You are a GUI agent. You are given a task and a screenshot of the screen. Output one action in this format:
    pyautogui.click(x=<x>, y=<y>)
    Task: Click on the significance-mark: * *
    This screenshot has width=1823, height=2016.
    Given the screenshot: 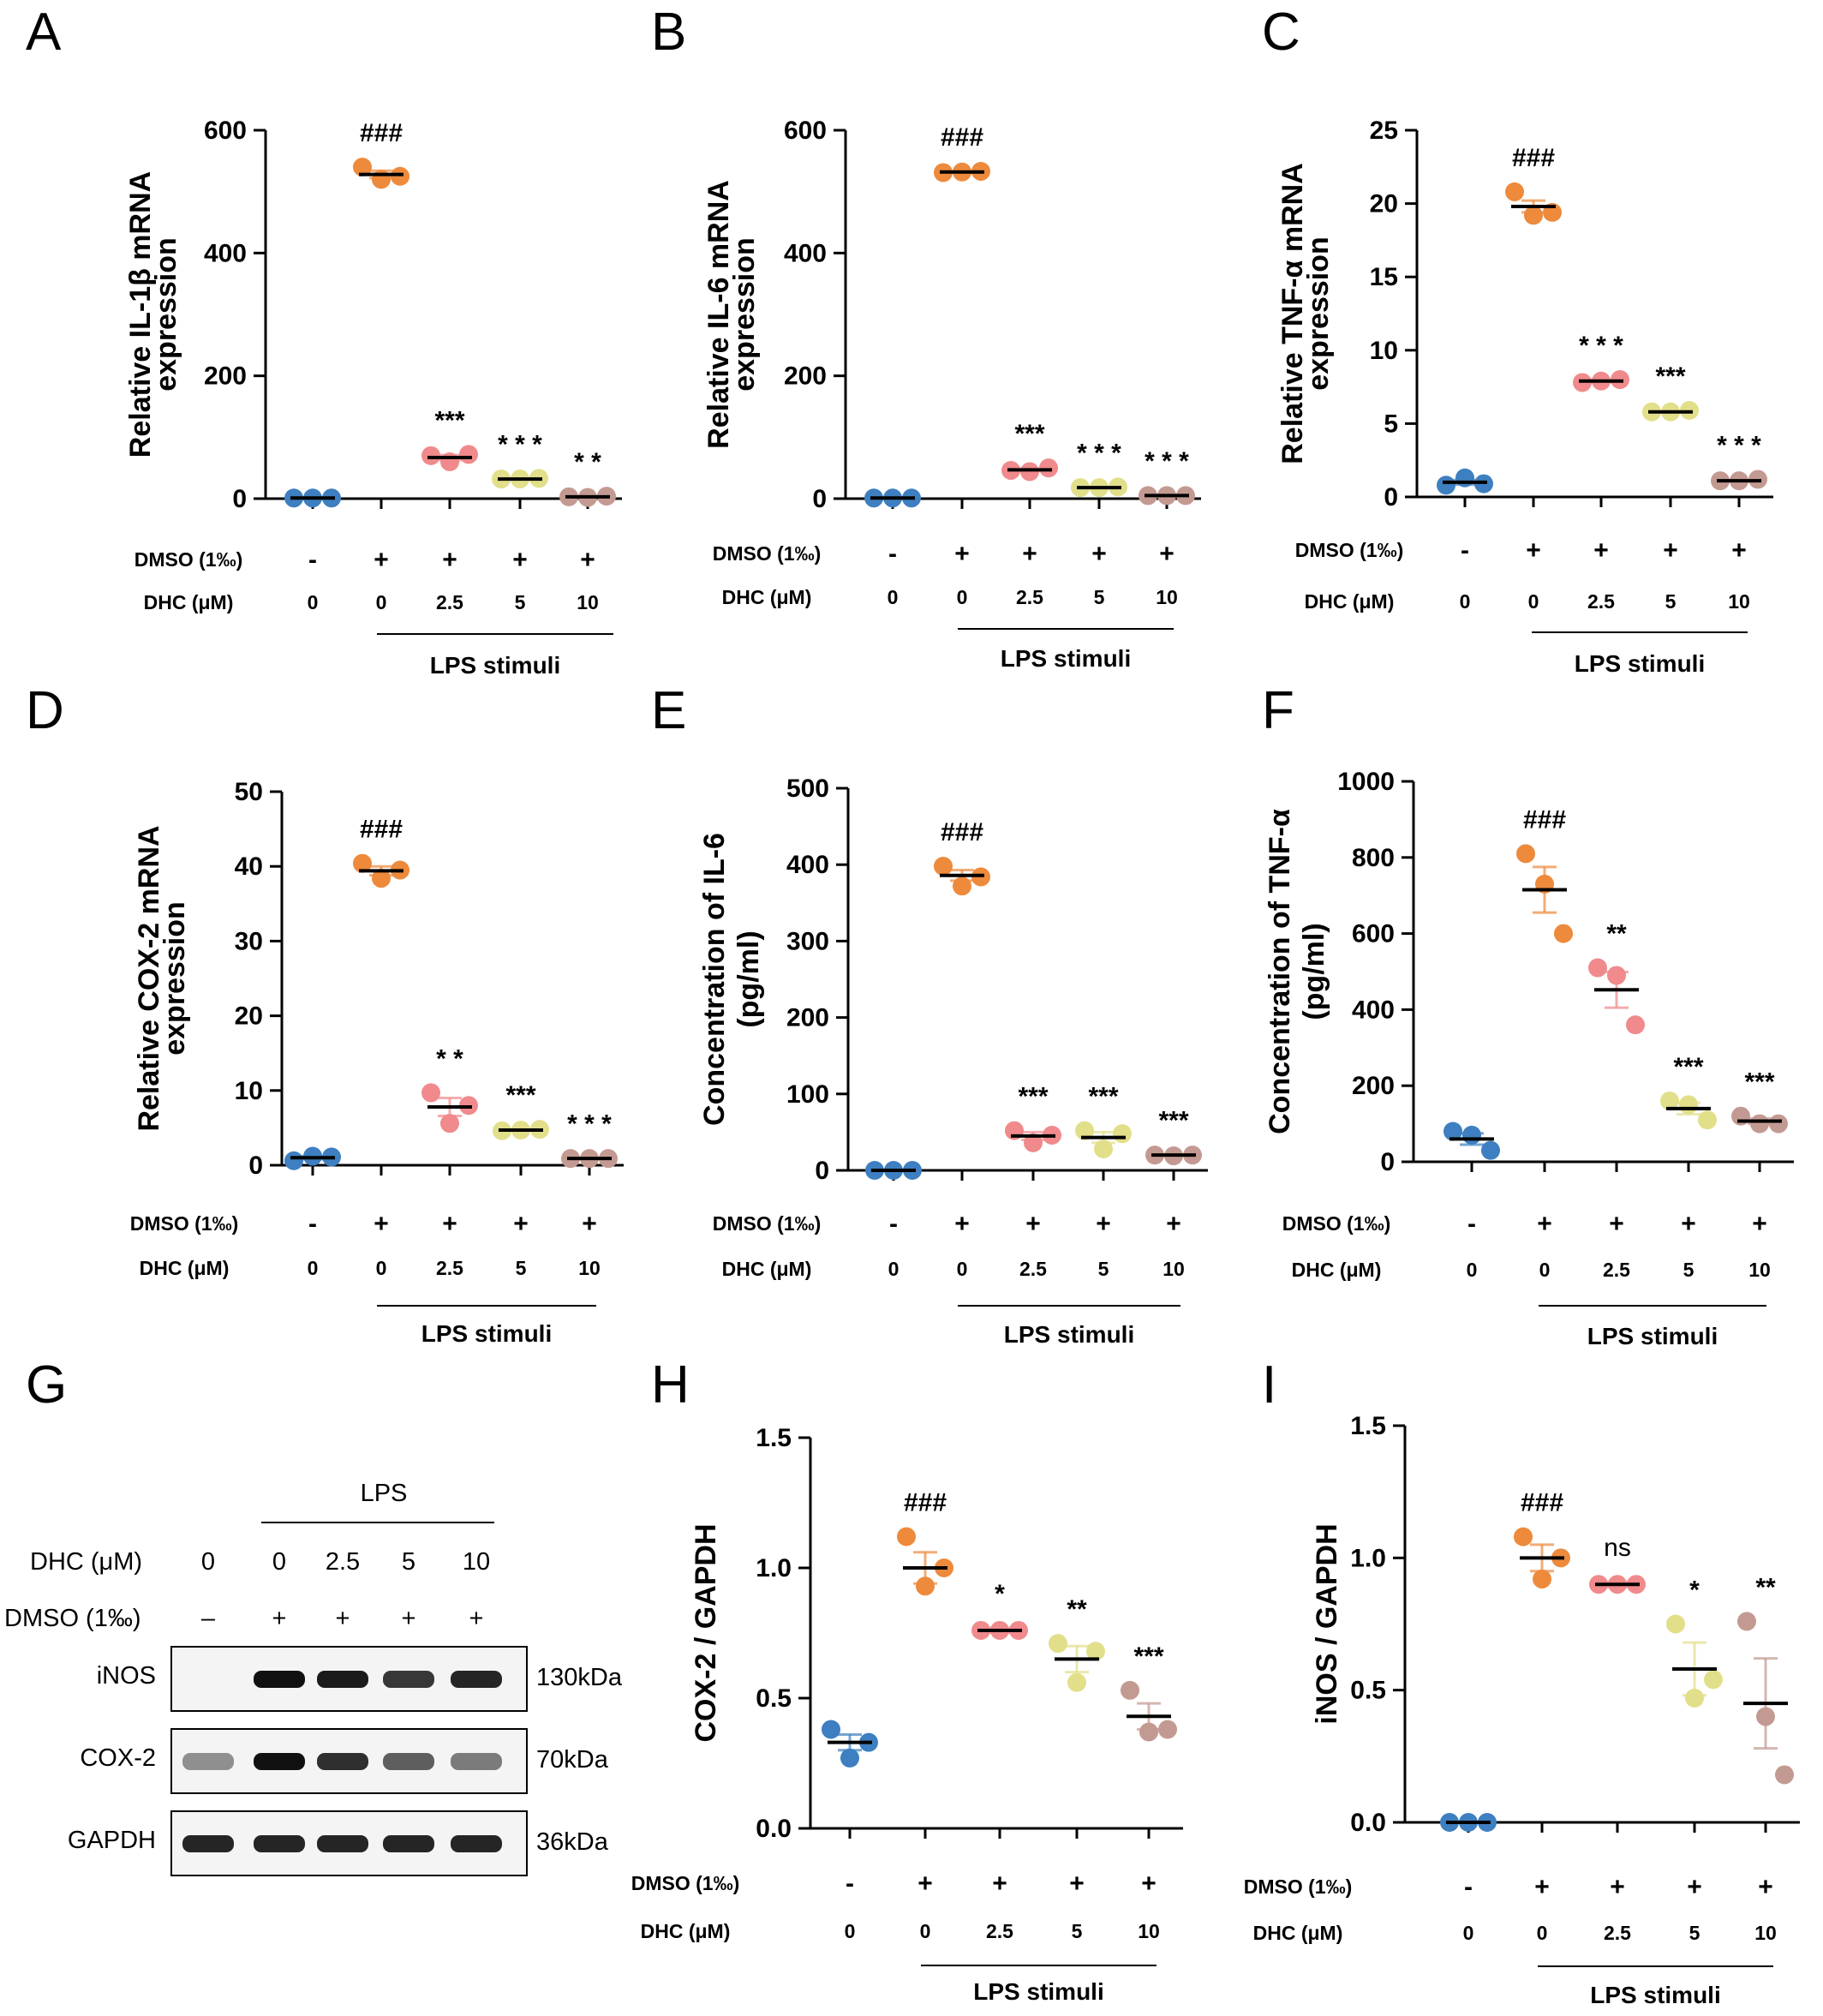 What is the action you would take?
    pyautogui.click(x=450, y=1058)
    